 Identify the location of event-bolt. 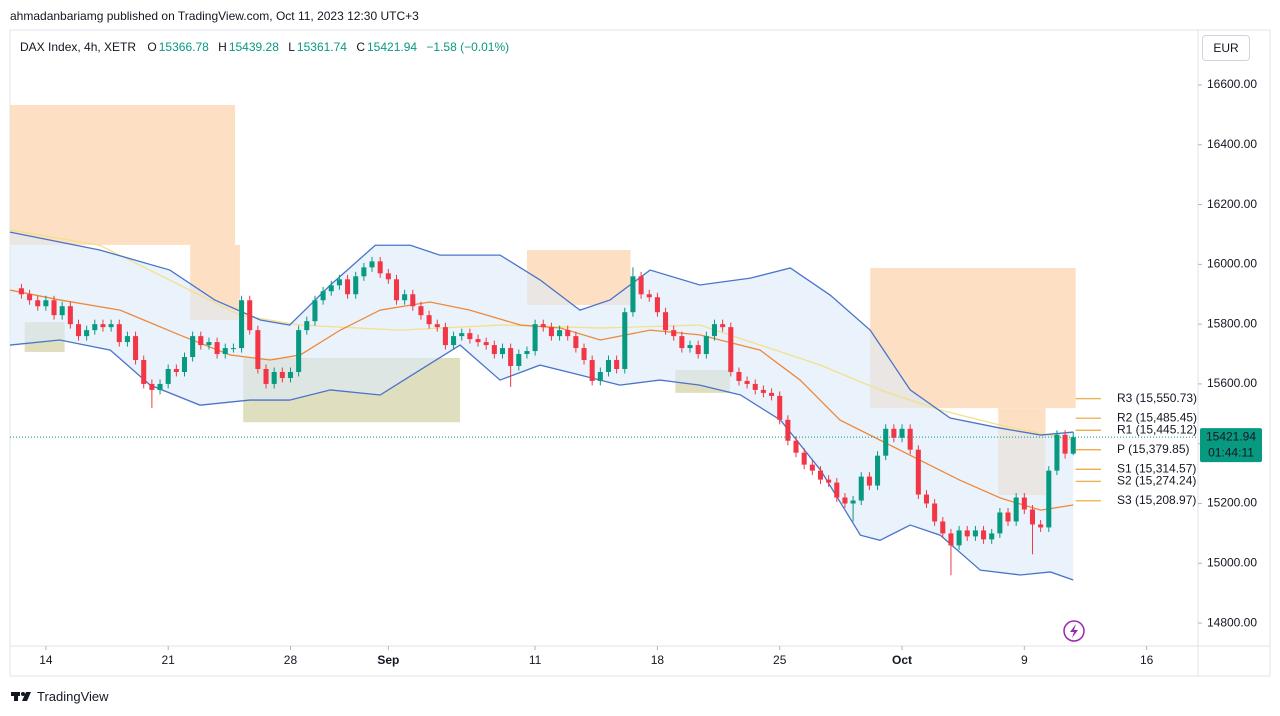
(1074, 631).